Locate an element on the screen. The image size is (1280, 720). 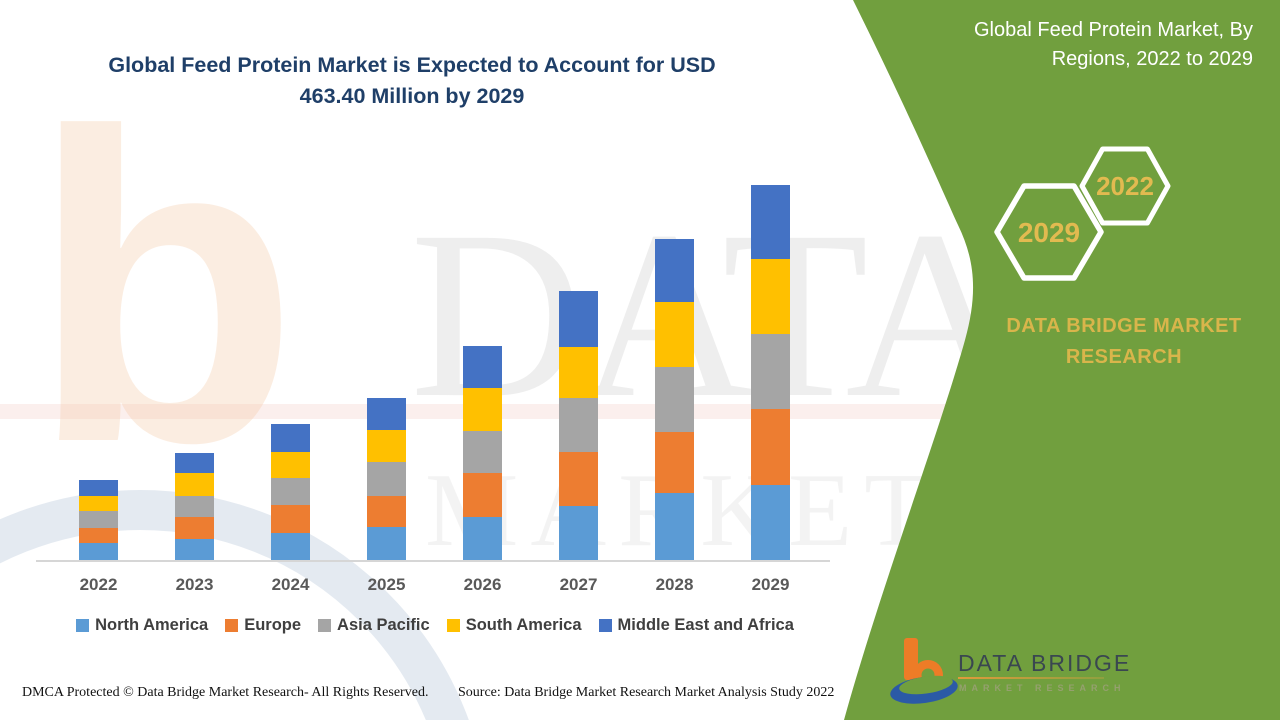
hexagon-badge-2029-label: 2029 is located at coordinates (1049, 232).